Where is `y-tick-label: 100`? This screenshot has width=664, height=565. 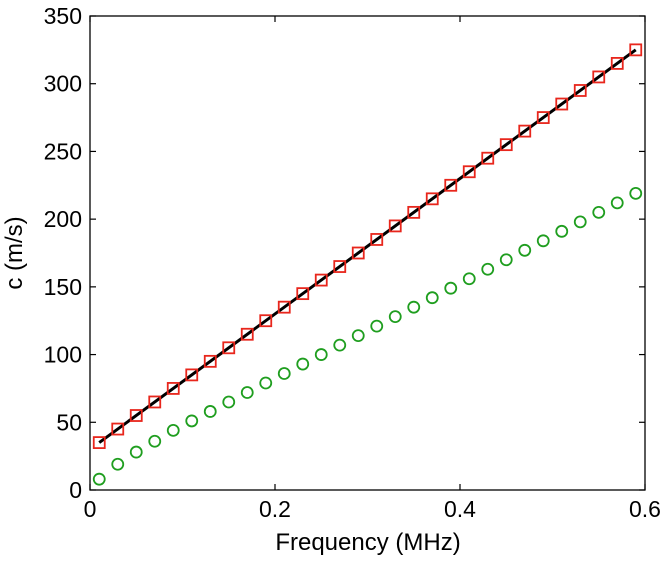
y-tick-label: 100 is located at coordinates (63, 355).